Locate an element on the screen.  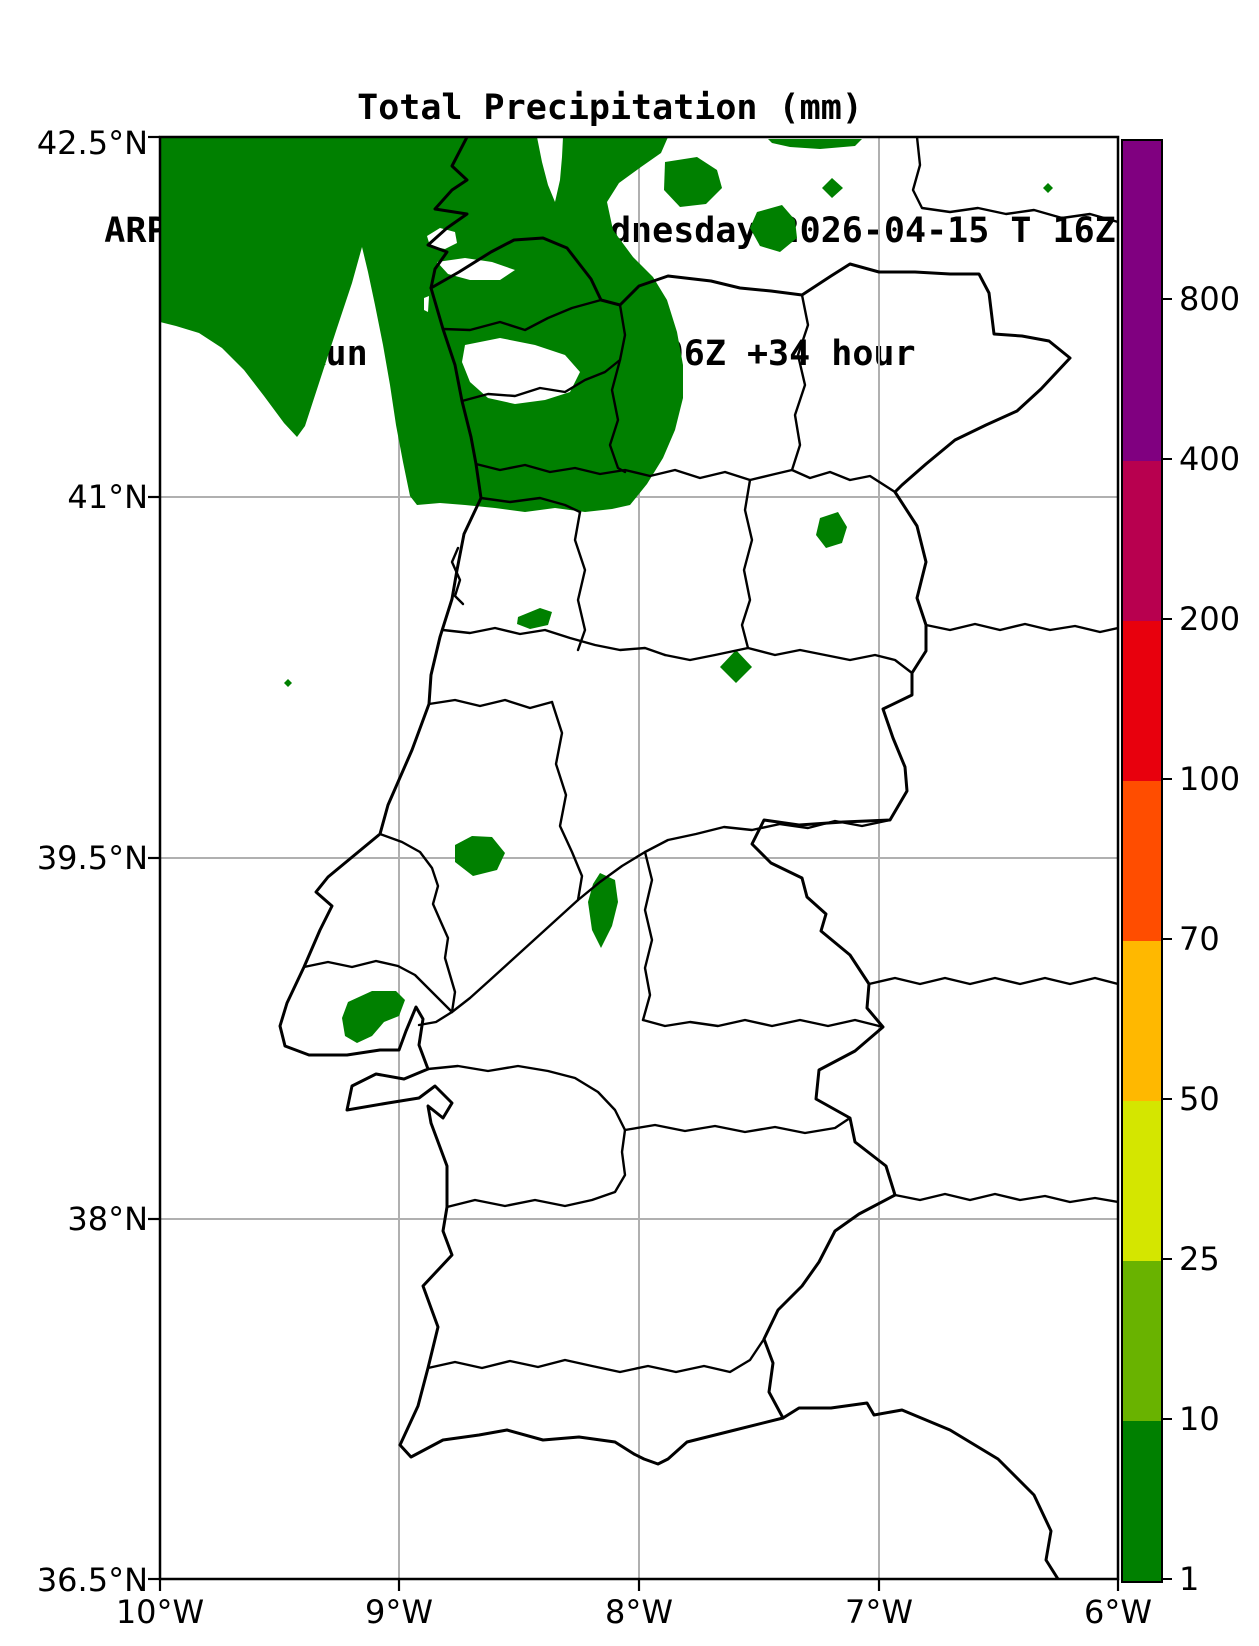
precip-patch-ribatejo-patch is located at coordinates (480, 856).